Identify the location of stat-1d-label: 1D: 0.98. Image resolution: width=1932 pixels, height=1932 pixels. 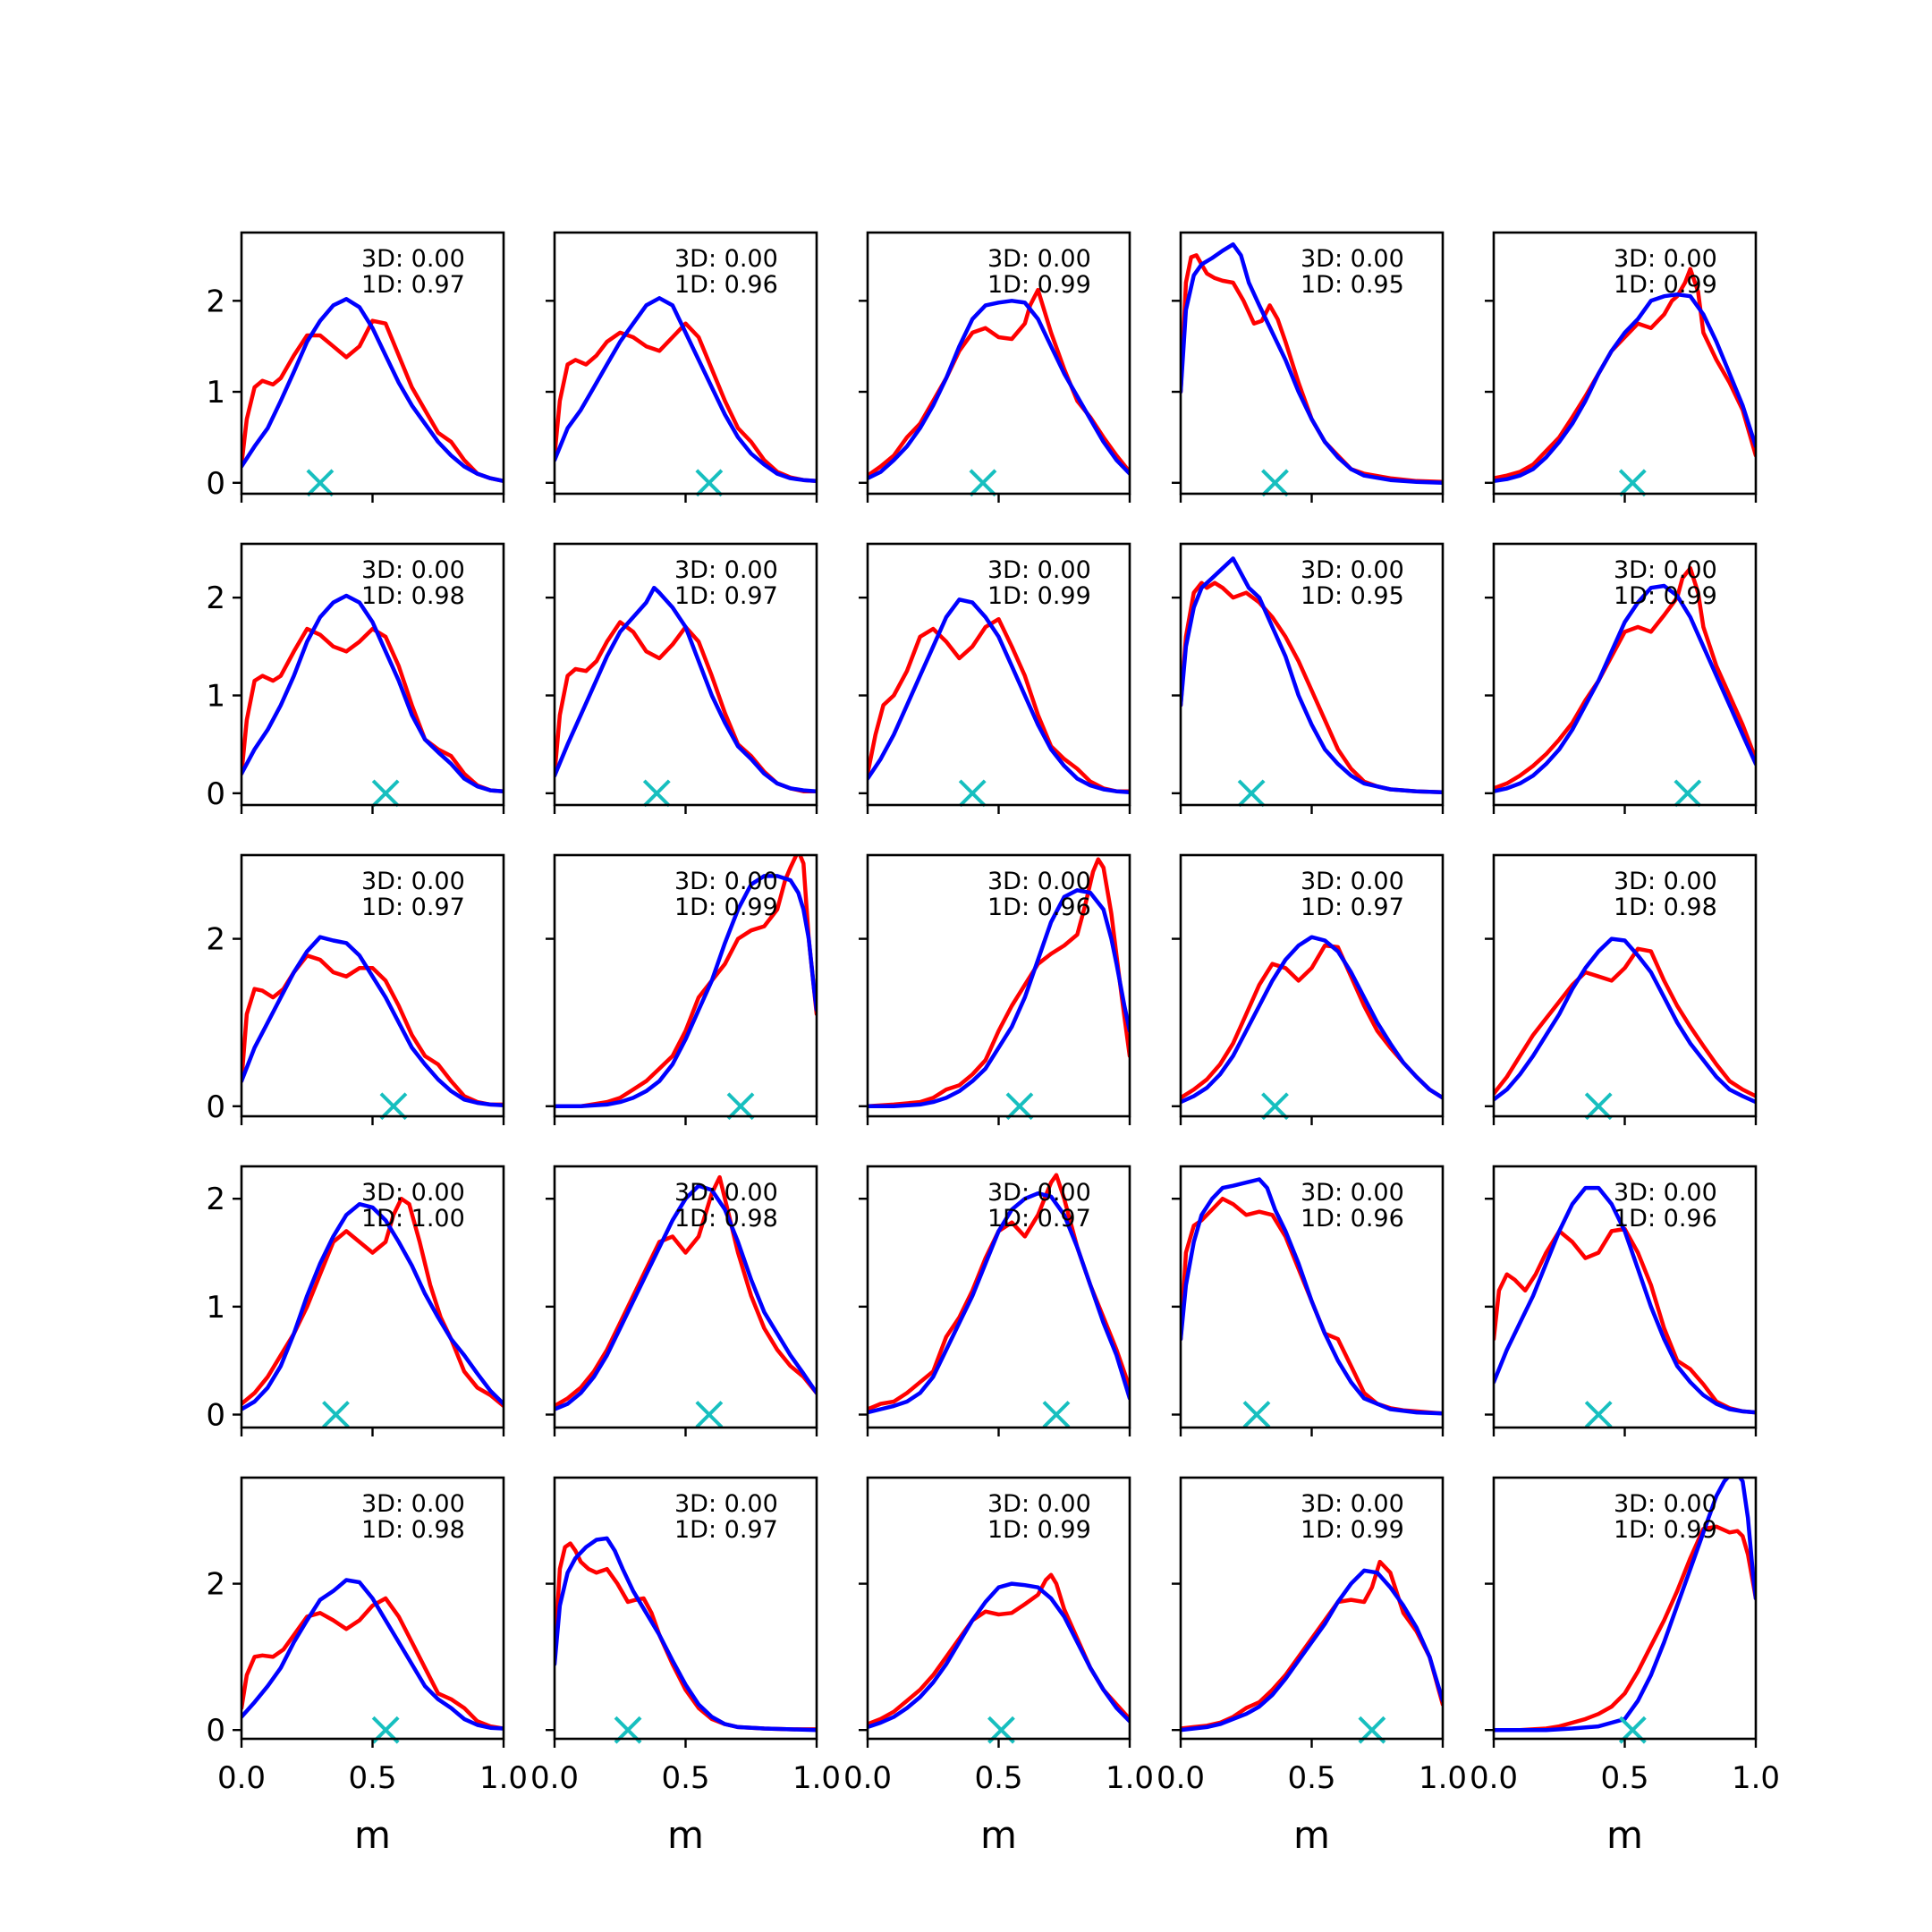
(726, 1219).